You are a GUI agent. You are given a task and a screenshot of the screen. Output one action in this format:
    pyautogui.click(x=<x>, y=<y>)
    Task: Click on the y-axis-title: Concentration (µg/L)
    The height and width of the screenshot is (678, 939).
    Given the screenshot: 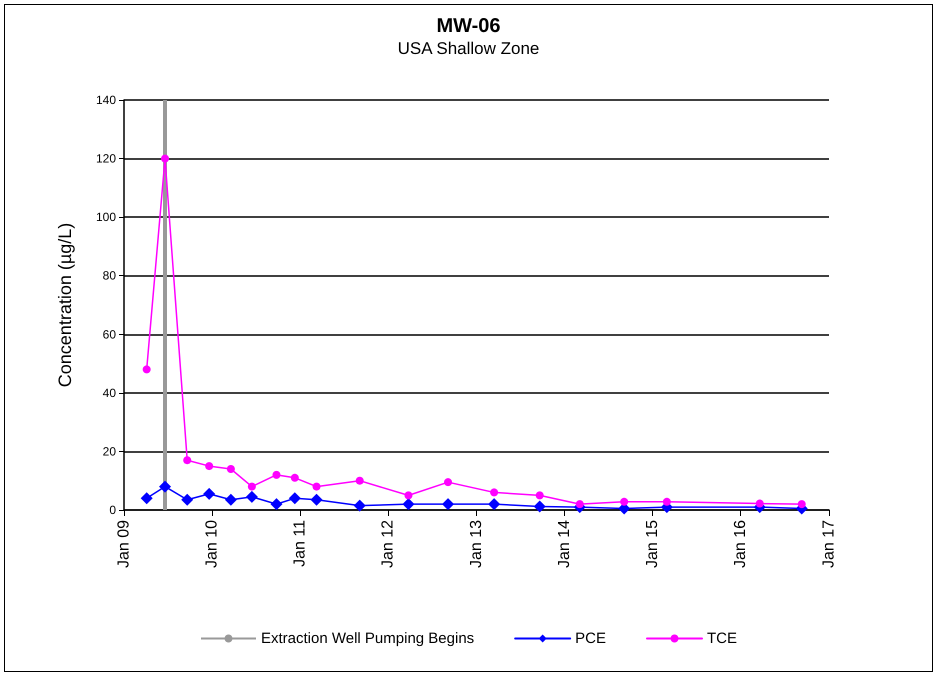 What is the action you would take?
    pyautogui.click(x=65, y=305)
    